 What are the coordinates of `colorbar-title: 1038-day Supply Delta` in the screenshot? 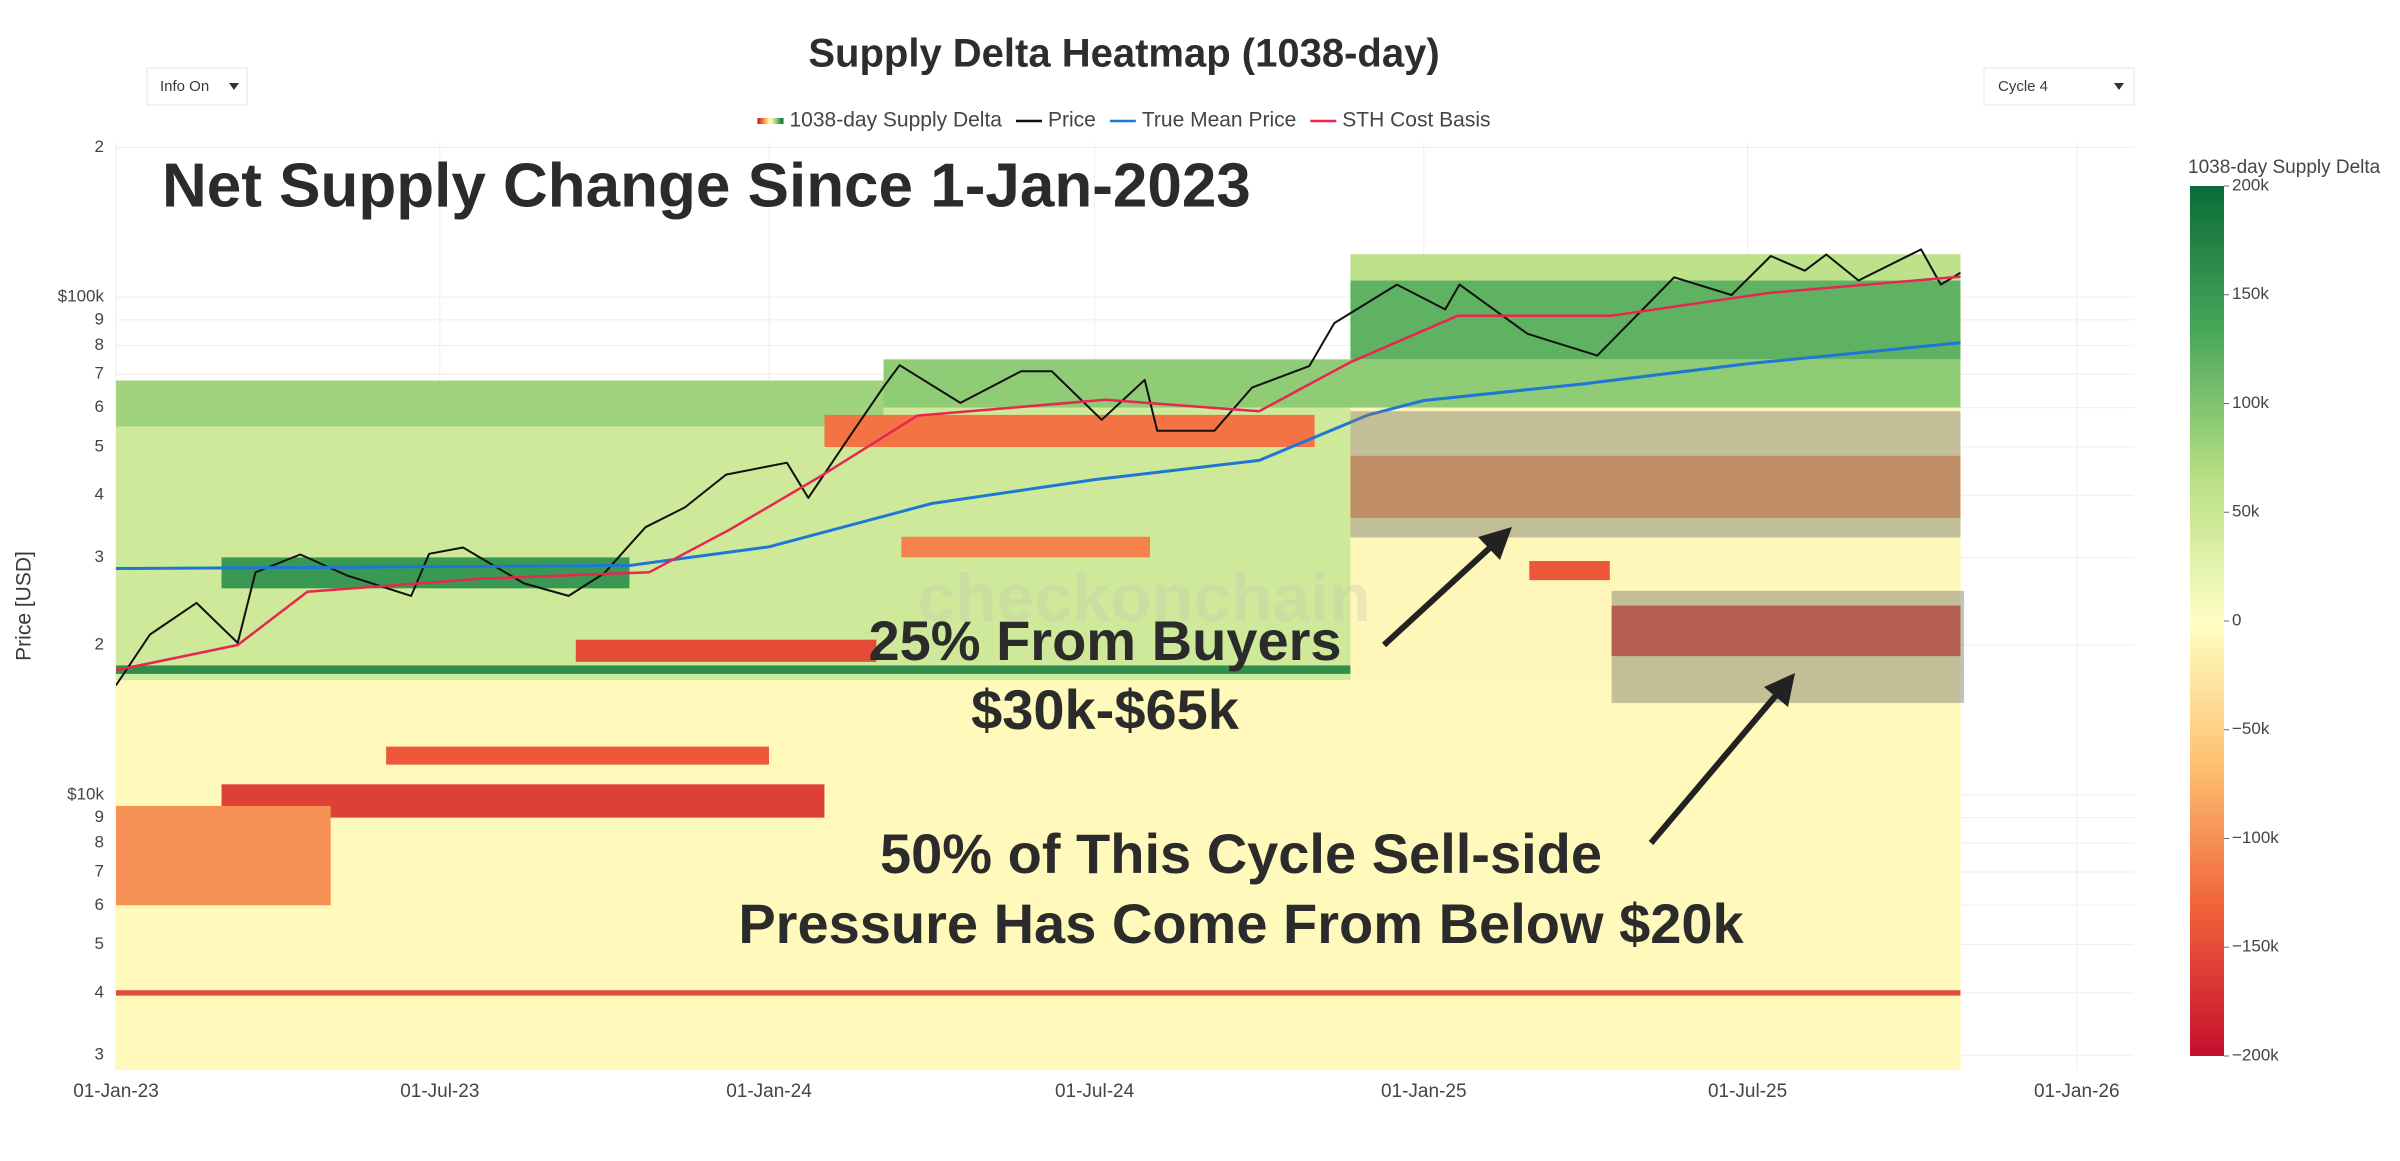 It's located at (2284, 167).